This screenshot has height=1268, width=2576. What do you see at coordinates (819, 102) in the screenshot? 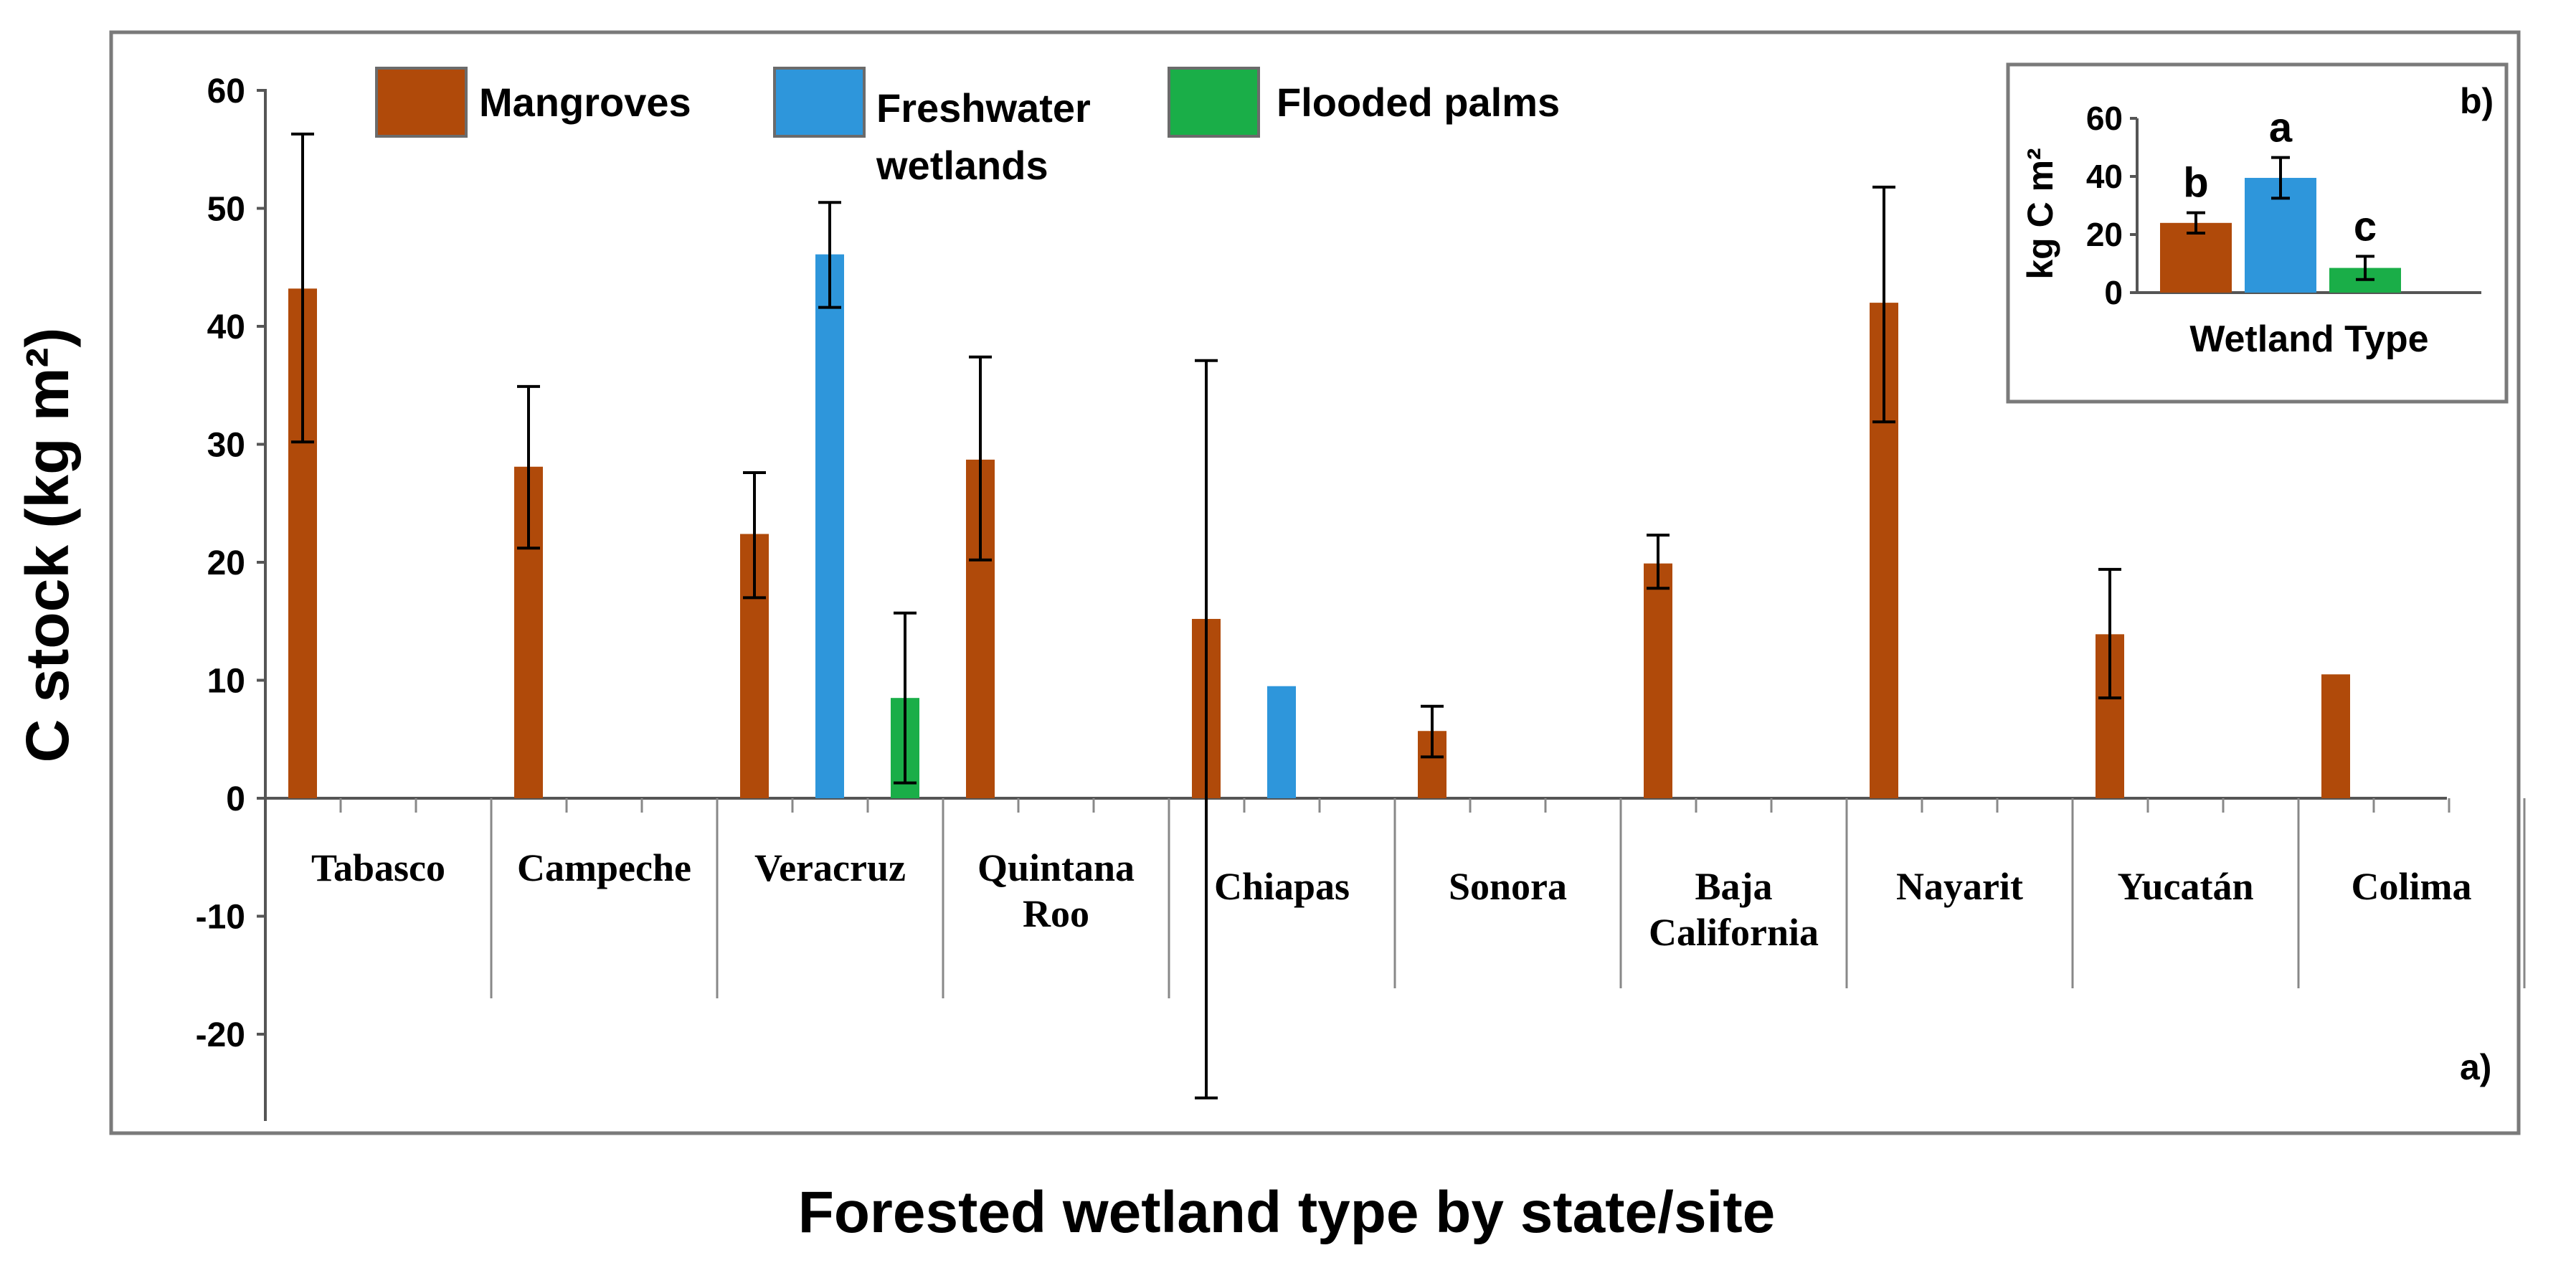
I see `legend-swatch-freshwater` at bounding box center [819, 102].